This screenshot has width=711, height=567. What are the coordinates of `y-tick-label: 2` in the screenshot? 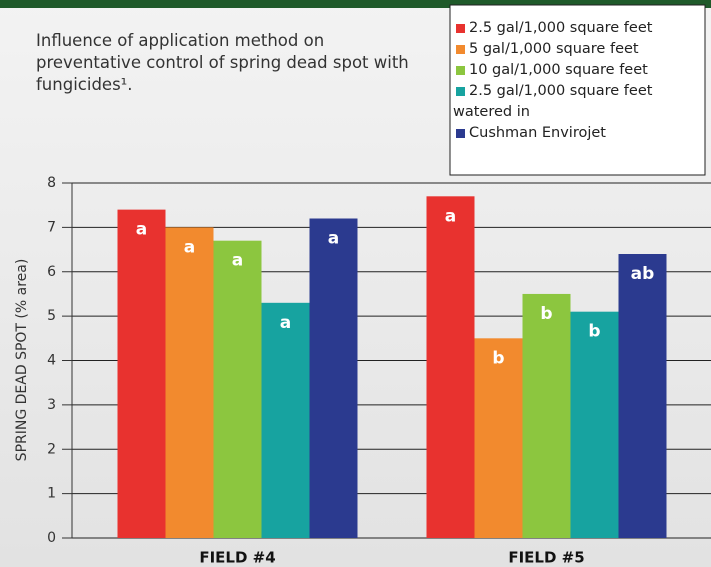 It's located at (51, 449).